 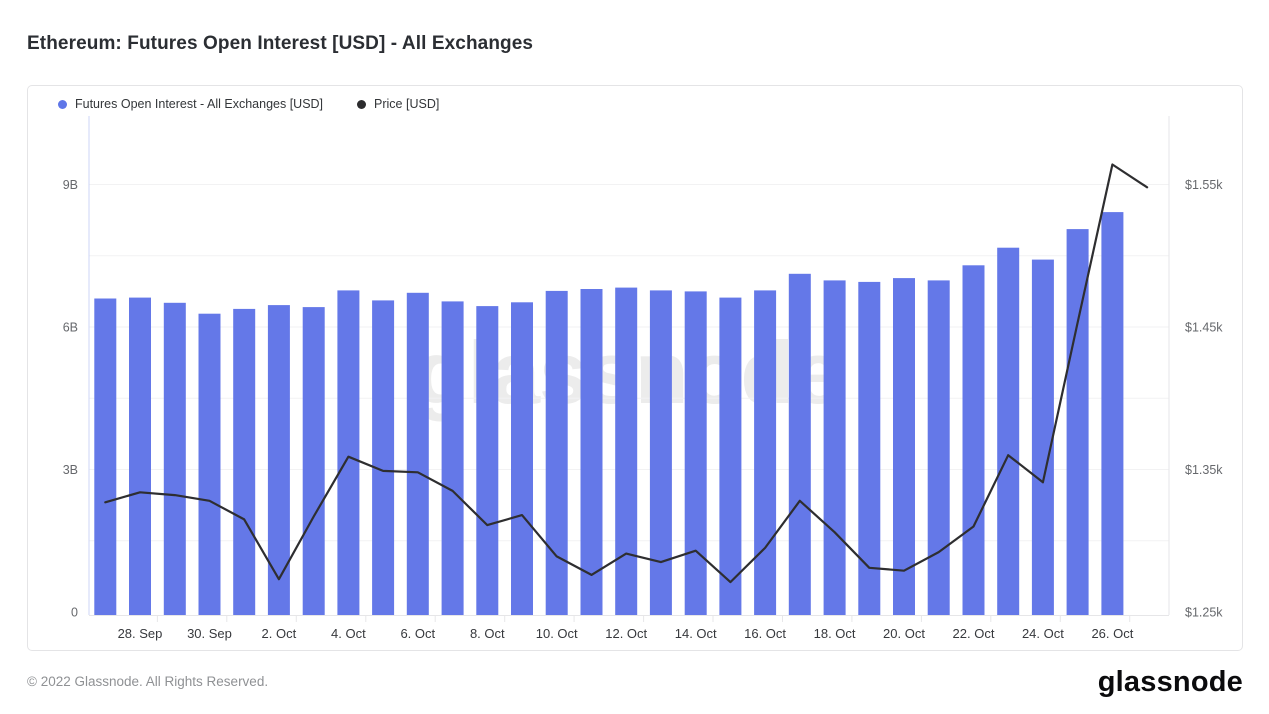 I want to click on oi-bar-25-Oct, so click(x=1077, y=422).